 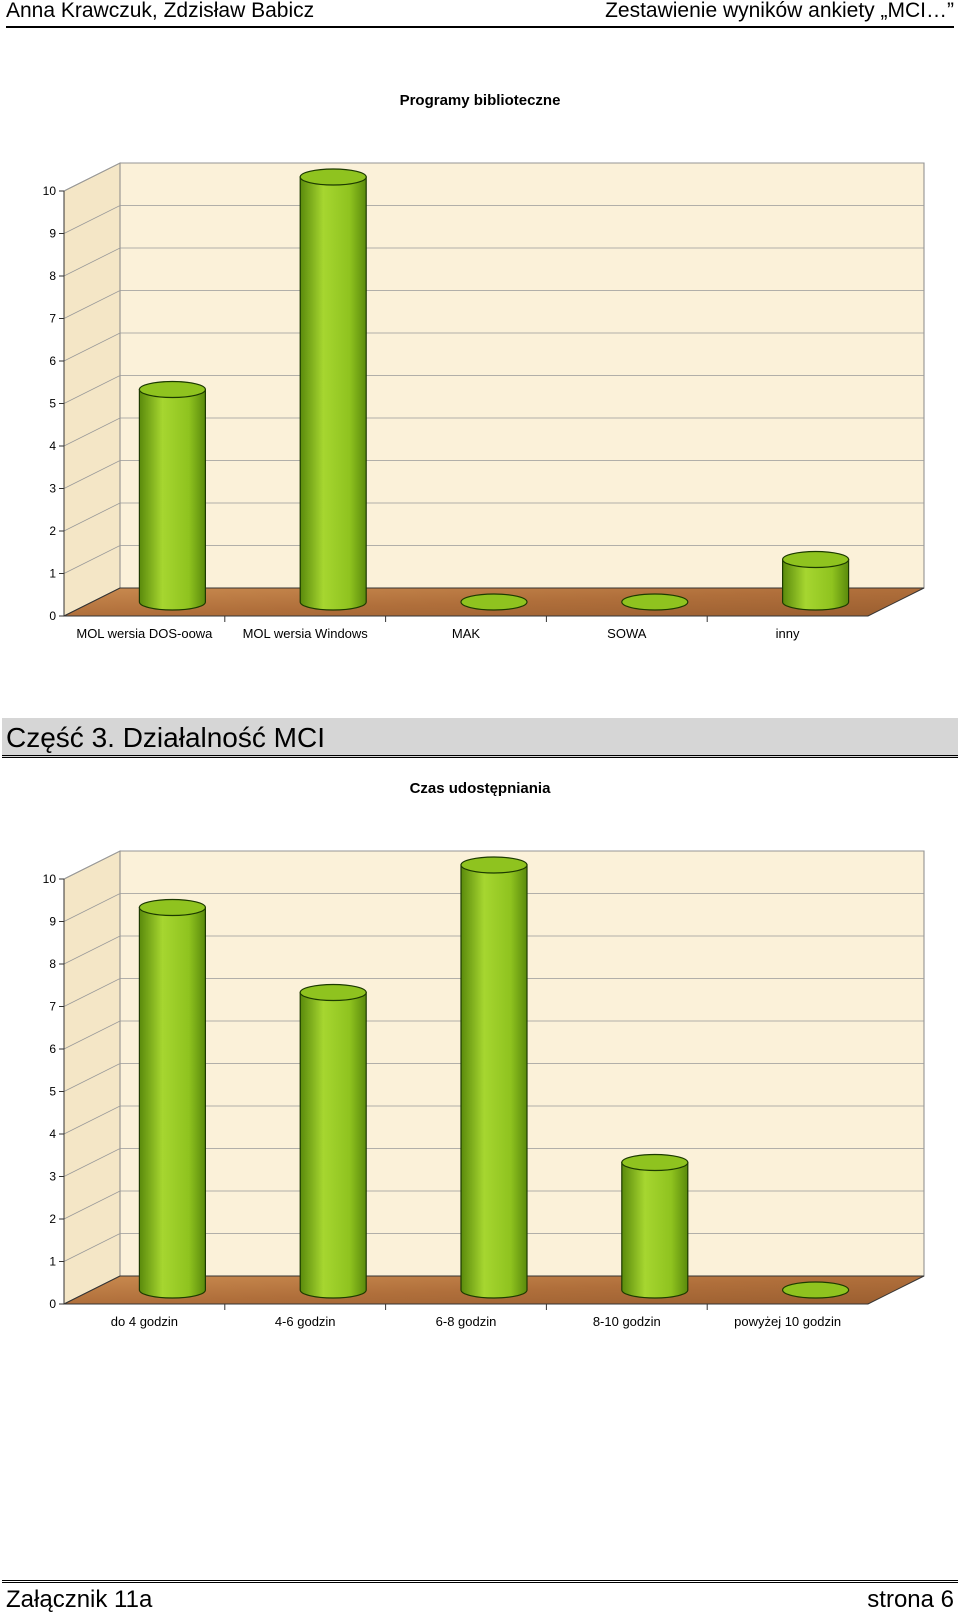 What do you see at coordinates (480, 788) in the screenshot?
I see `chart-2-title: Czas udostępniania` at bounding box center [480, 788].